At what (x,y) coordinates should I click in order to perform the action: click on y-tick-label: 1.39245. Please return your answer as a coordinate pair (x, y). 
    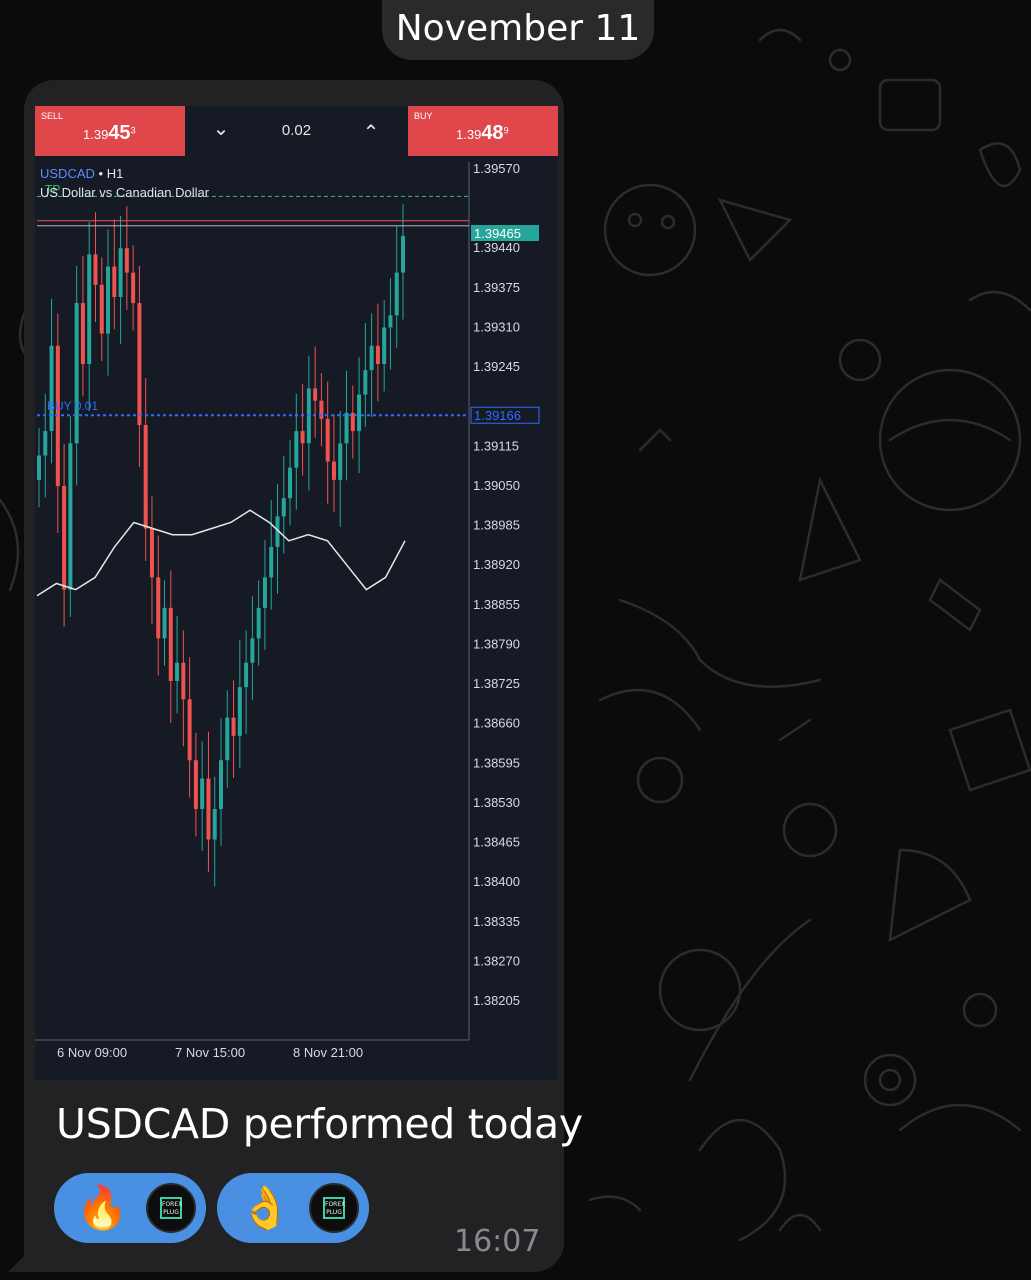
    Looking at the image, I should click on (496, 366).